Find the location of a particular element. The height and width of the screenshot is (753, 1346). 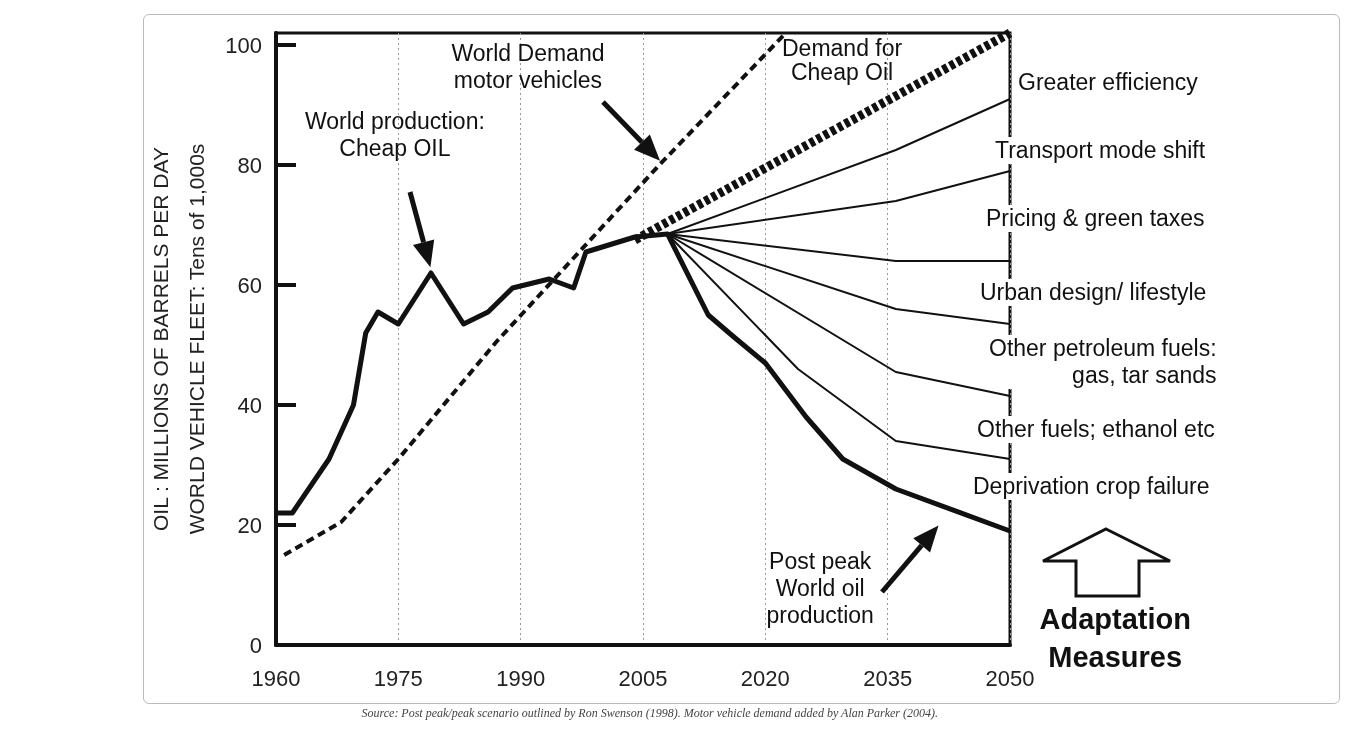

y-axis-title: OIL : MILLIONS OF BARRELS PER DAY WORLD VEHICLE FLEET: Tens of 1,000s is located at coordinates (178, 339).